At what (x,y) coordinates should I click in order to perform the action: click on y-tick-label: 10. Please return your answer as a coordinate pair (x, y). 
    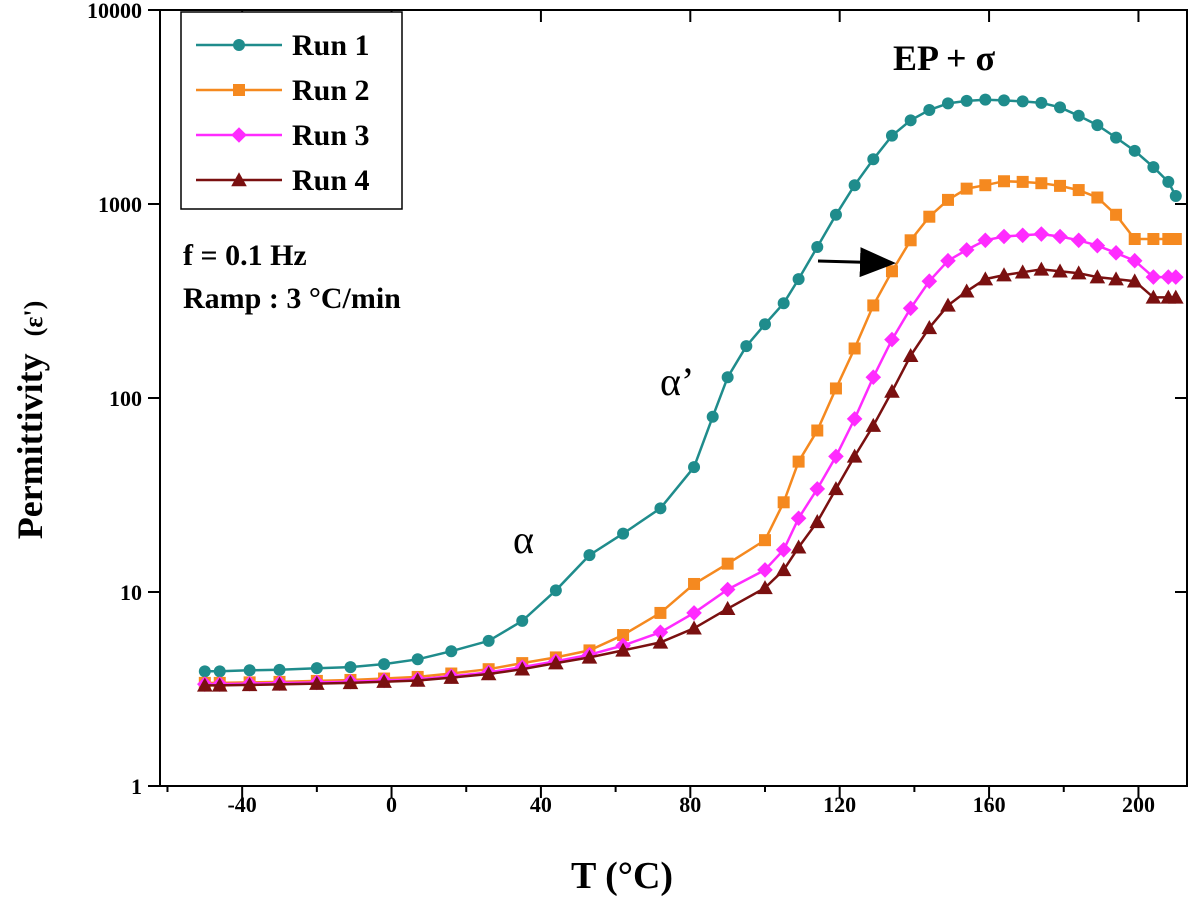
    Looking at the image, I should click on (131, 592).